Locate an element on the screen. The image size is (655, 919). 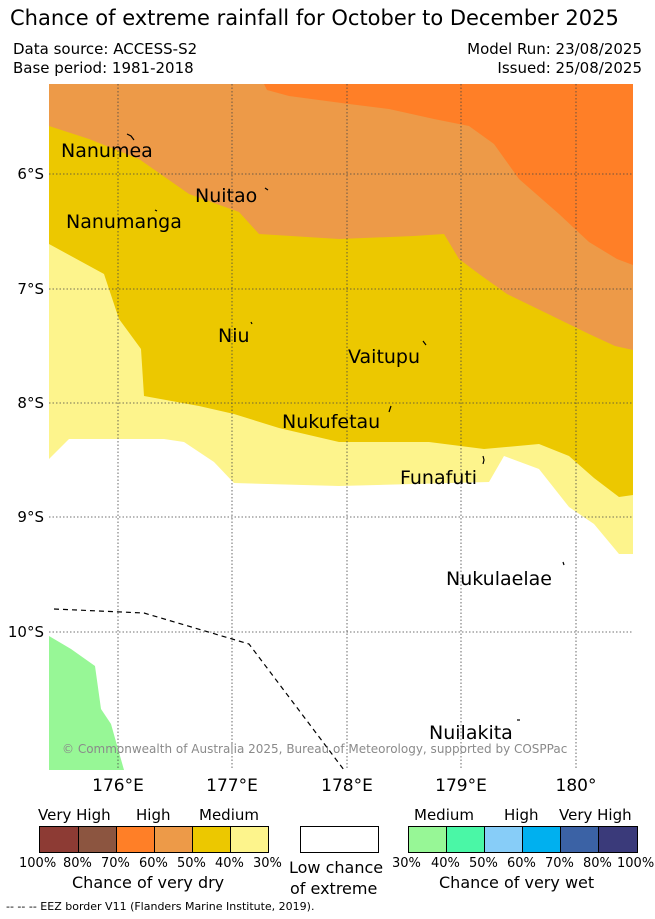
dry-pct-tick: 40% is located at coordinates (229, 863).